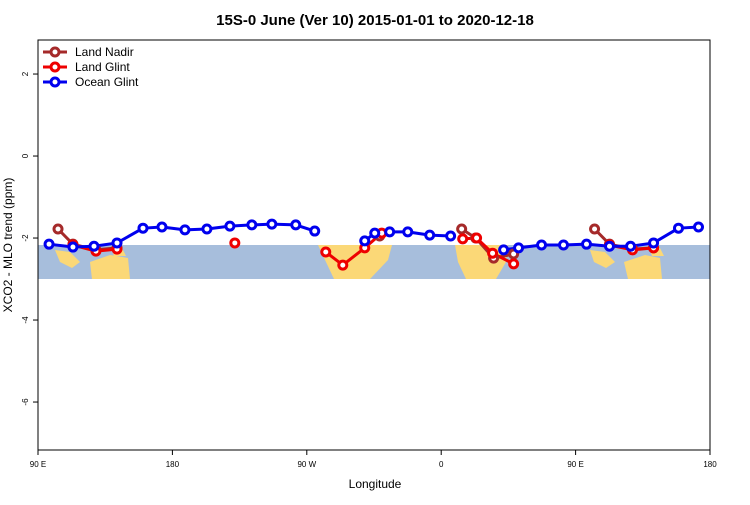 The image size is (750, 505). Describe the element at coordinates (102, 67) in the screenshot. I see `legend-label: Land Glint` at that location.